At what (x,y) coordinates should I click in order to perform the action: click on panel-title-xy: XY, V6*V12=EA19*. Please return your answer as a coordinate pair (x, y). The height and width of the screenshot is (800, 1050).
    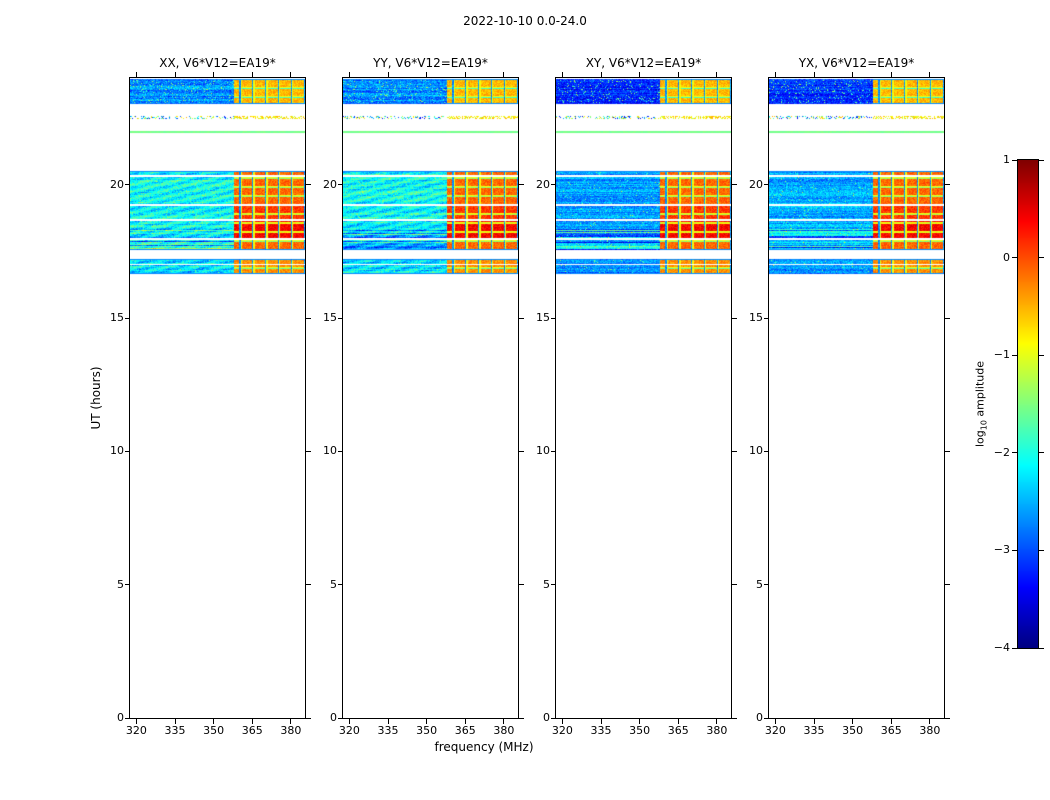
    Looking at the image, I should click on (643, 63).